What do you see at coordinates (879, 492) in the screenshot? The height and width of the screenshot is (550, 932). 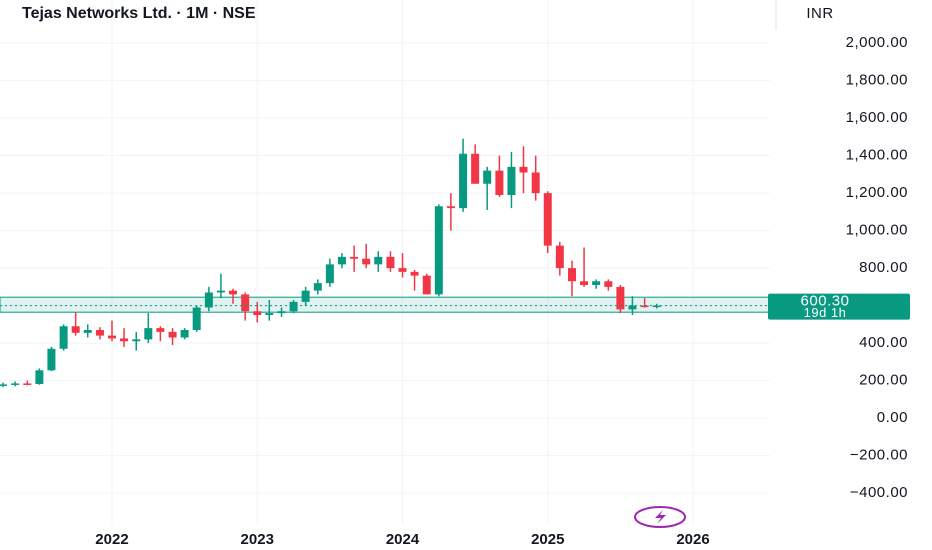 I see `y-tick-label: −400.00` at bounding box center [879, 492].